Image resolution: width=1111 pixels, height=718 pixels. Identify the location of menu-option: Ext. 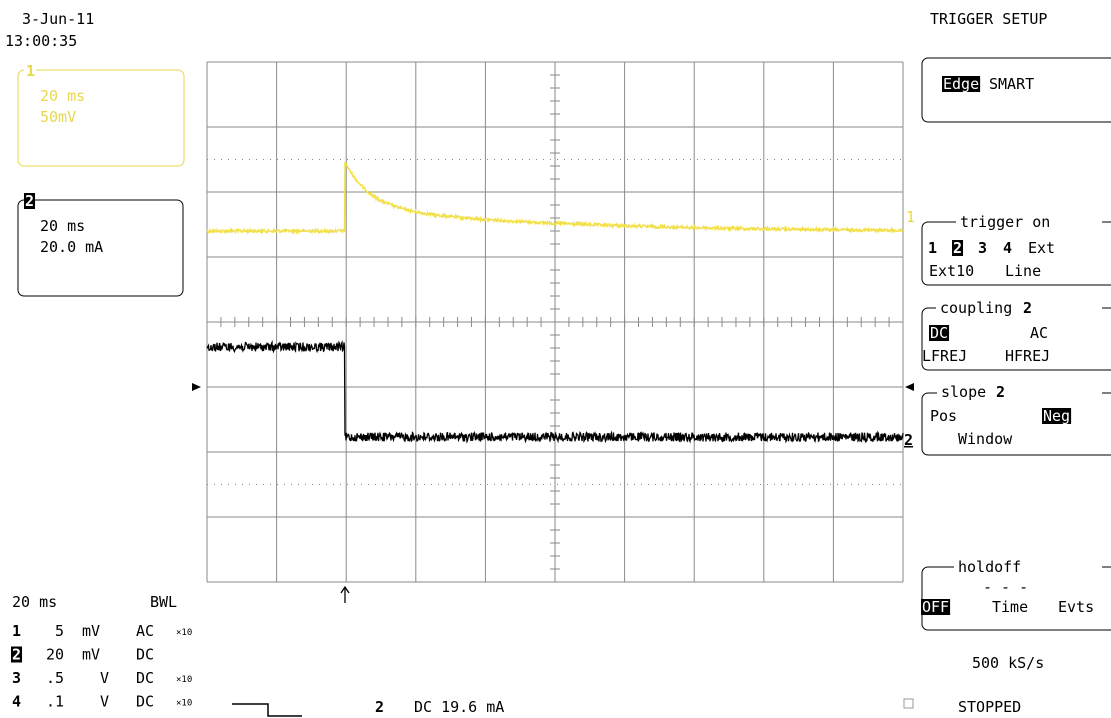
(1041, 248).